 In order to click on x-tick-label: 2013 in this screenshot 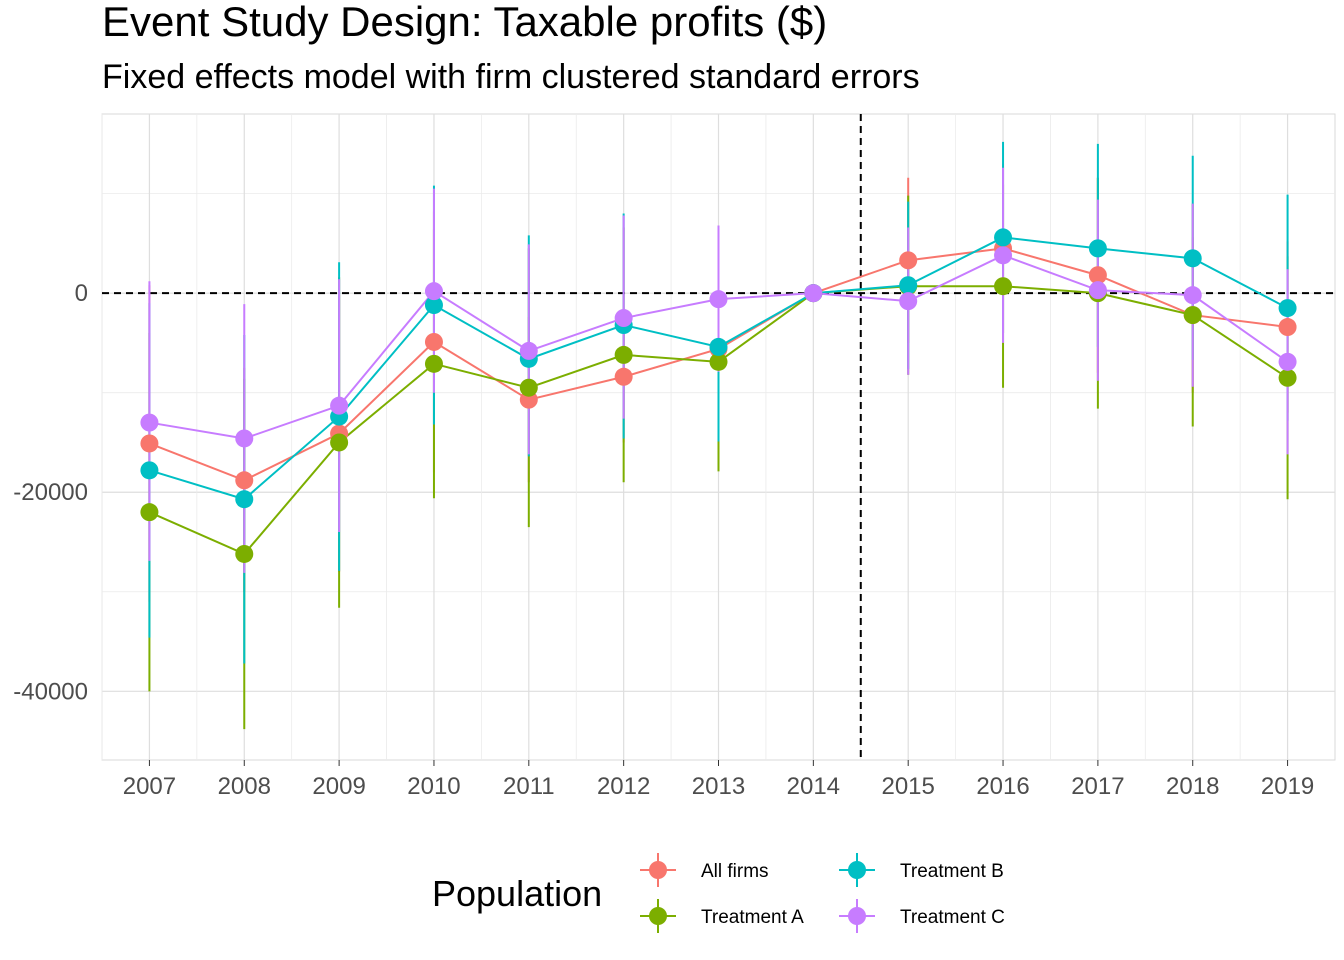, I will do `click(718, 786)`.